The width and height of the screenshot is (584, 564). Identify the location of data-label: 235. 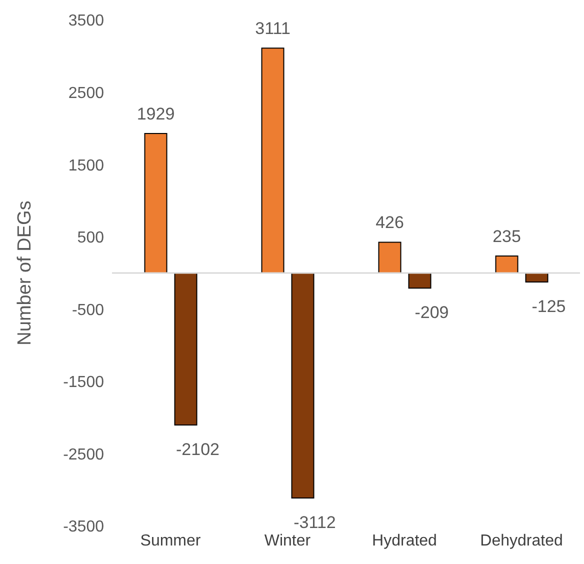
(506, 236).